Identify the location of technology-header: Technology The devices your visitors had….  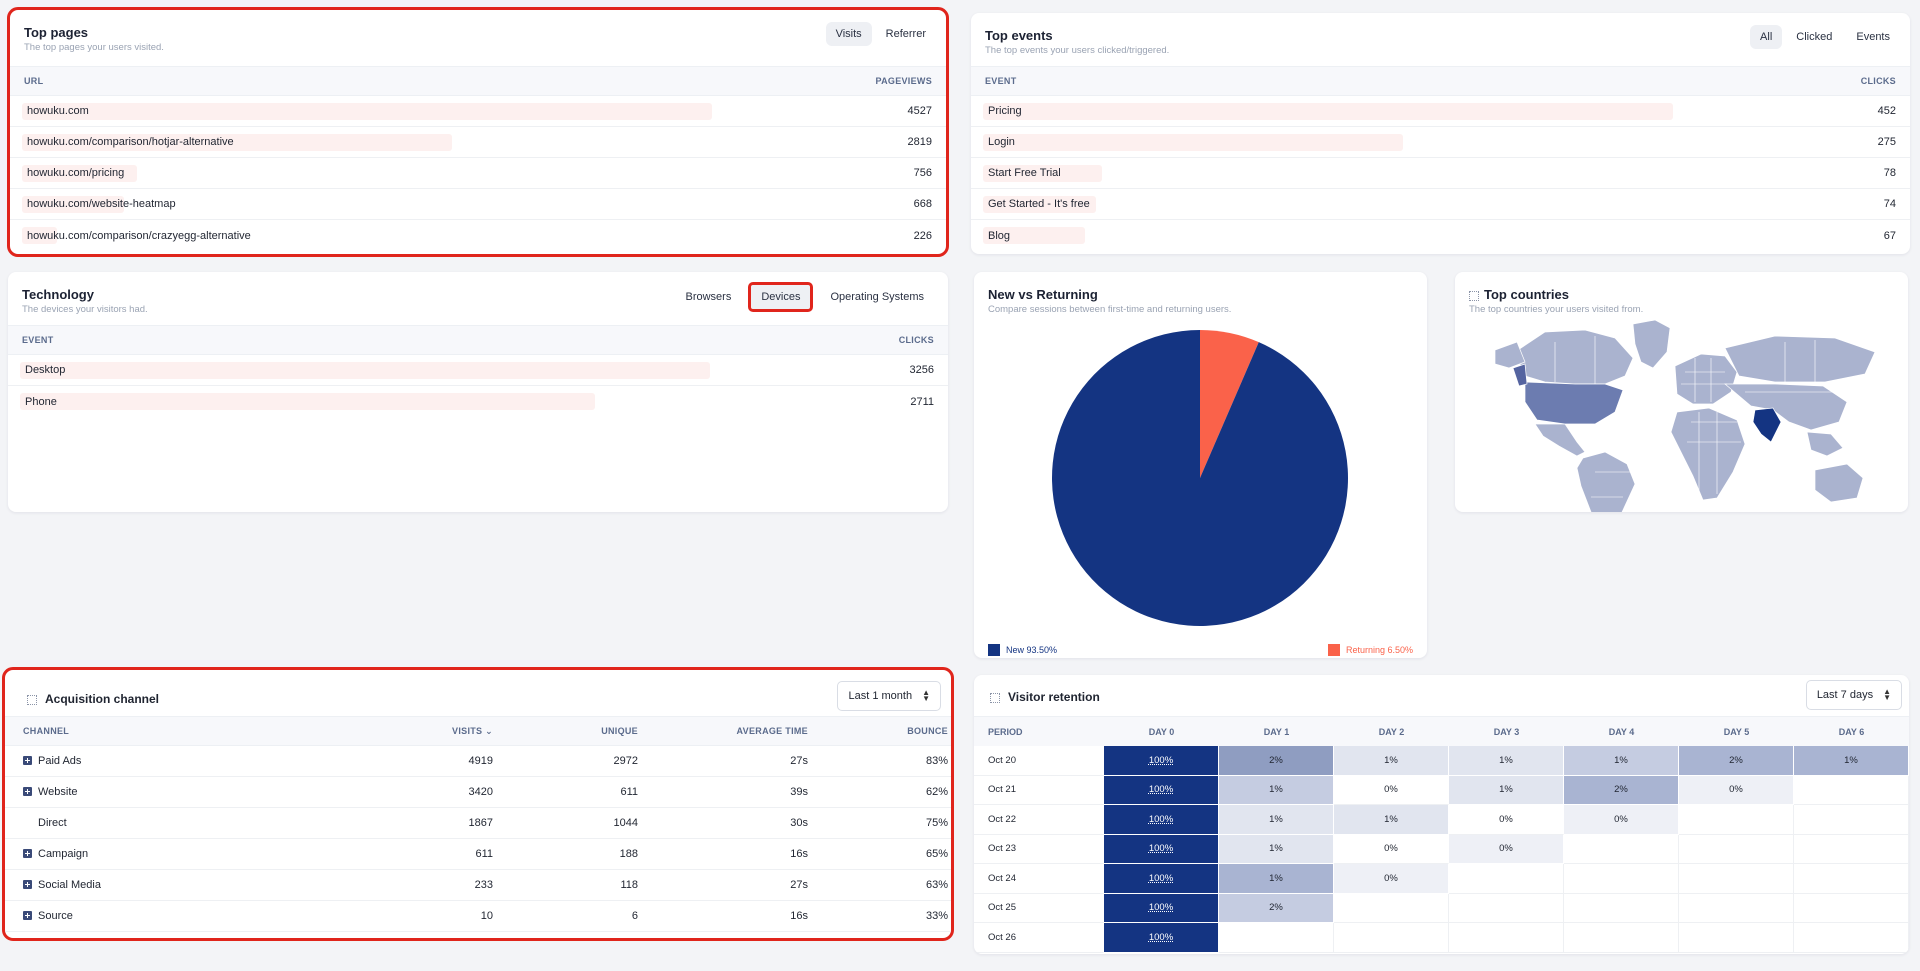
(85, 301).